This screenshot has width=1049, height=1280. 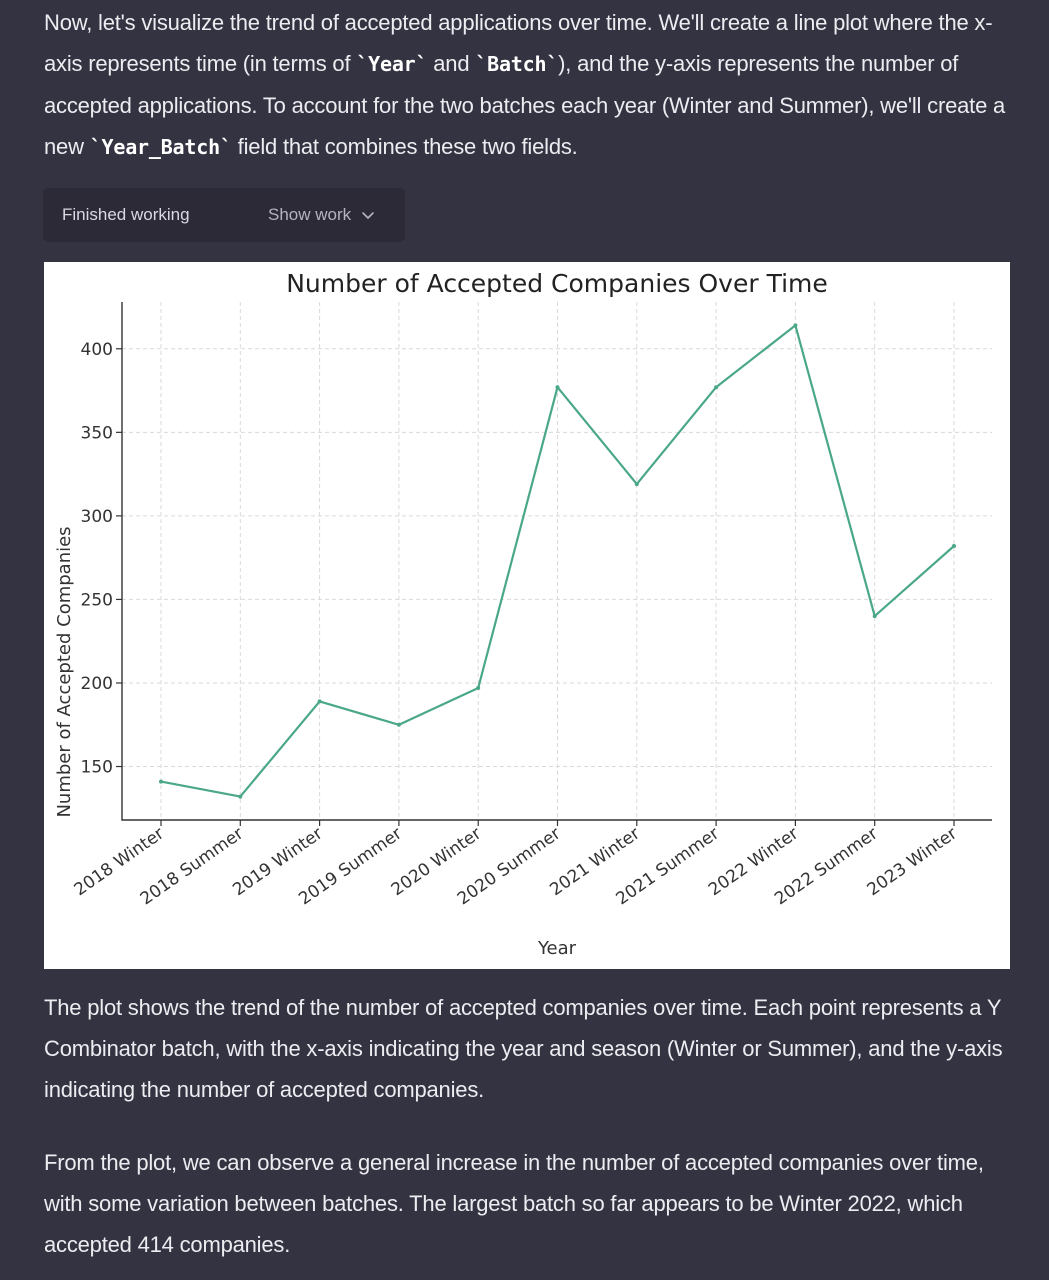 What do you see at coordinates (126, 214) in the screenshot?
I see `work-status-label: Finished working` at bounding box center [126, 214].